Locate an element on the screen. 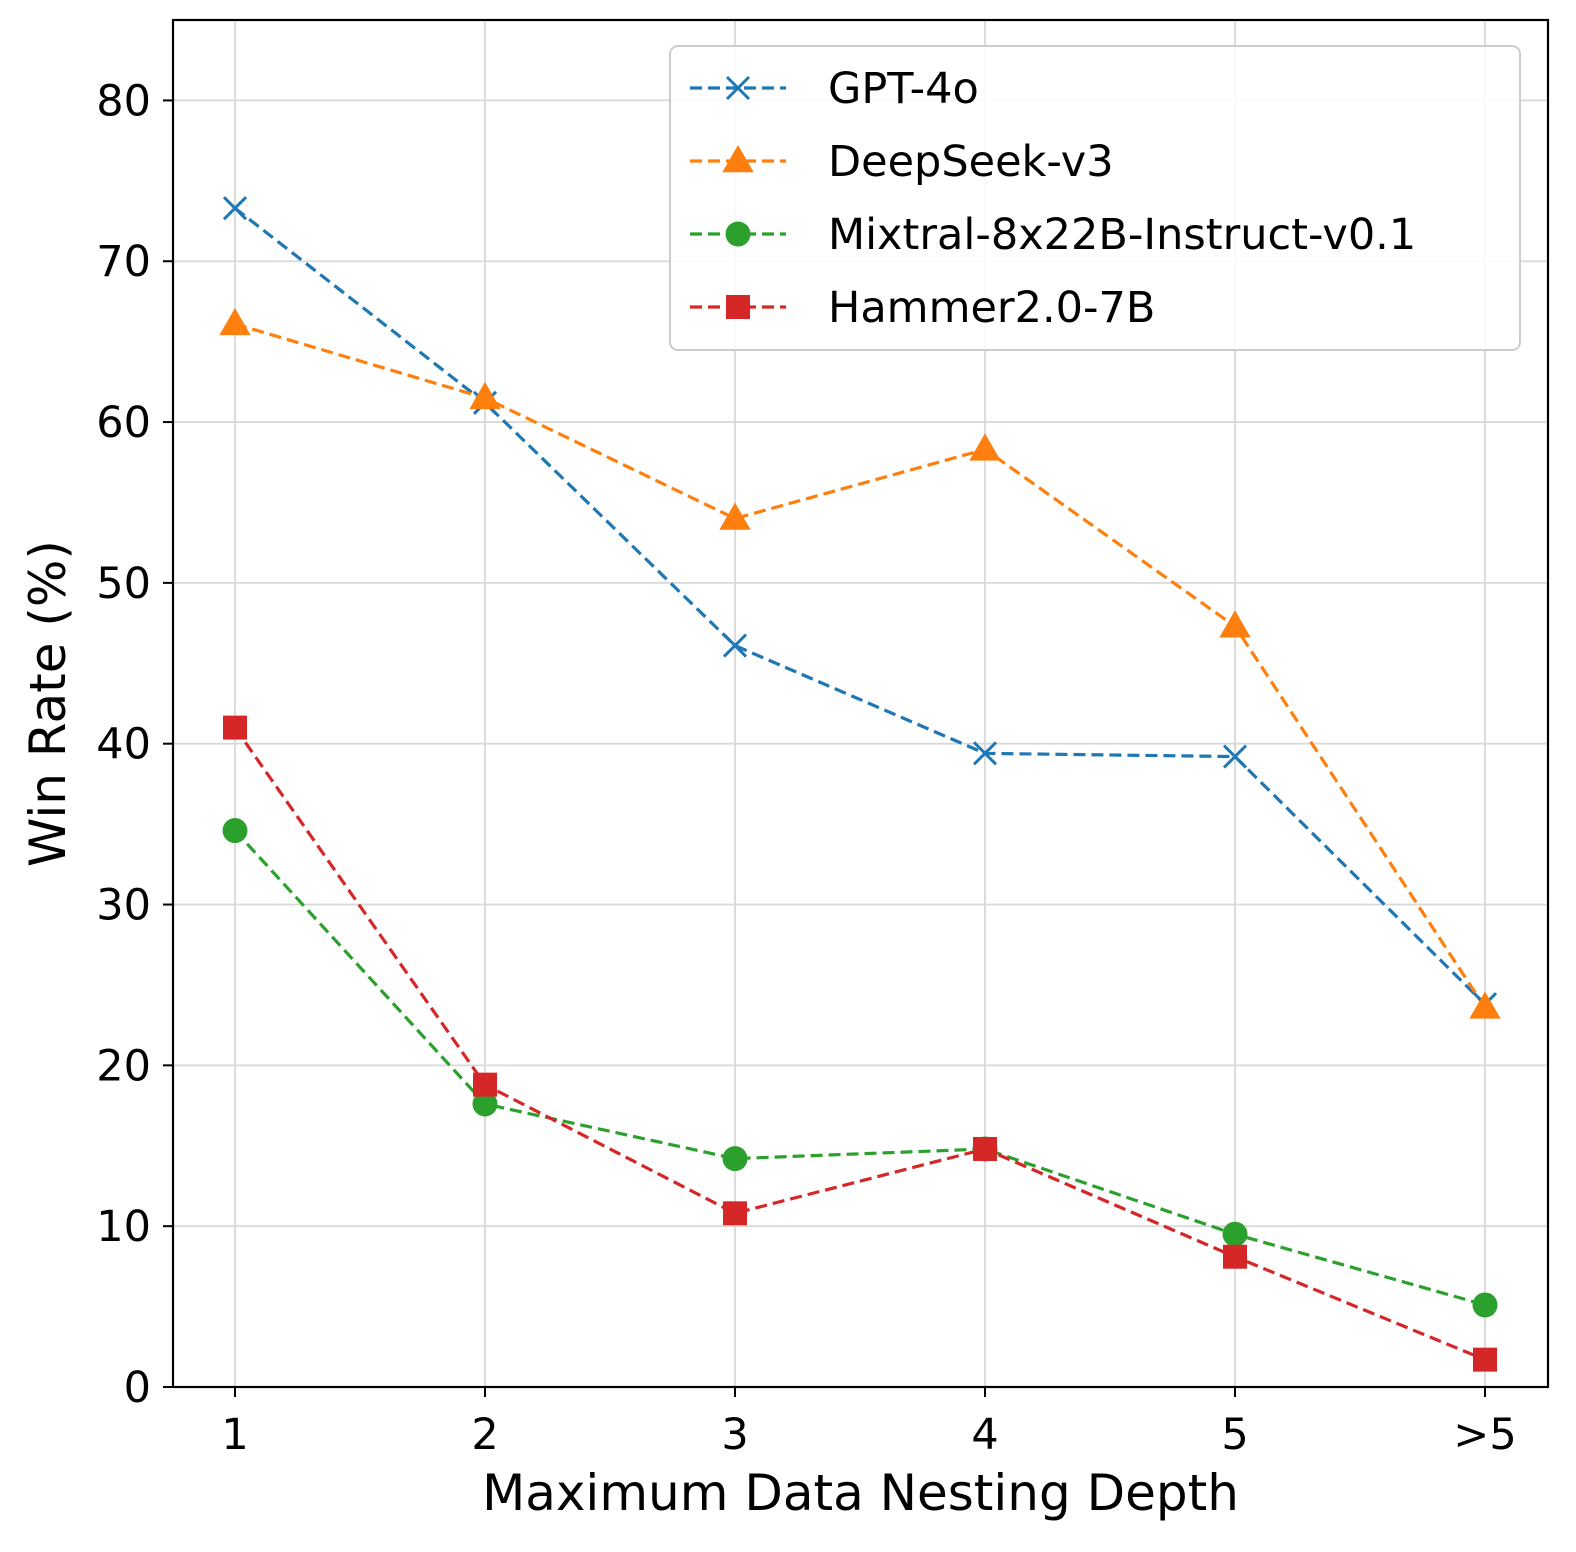  legend-label: Hammer2.0-7B is located at coordinates (991, 308).